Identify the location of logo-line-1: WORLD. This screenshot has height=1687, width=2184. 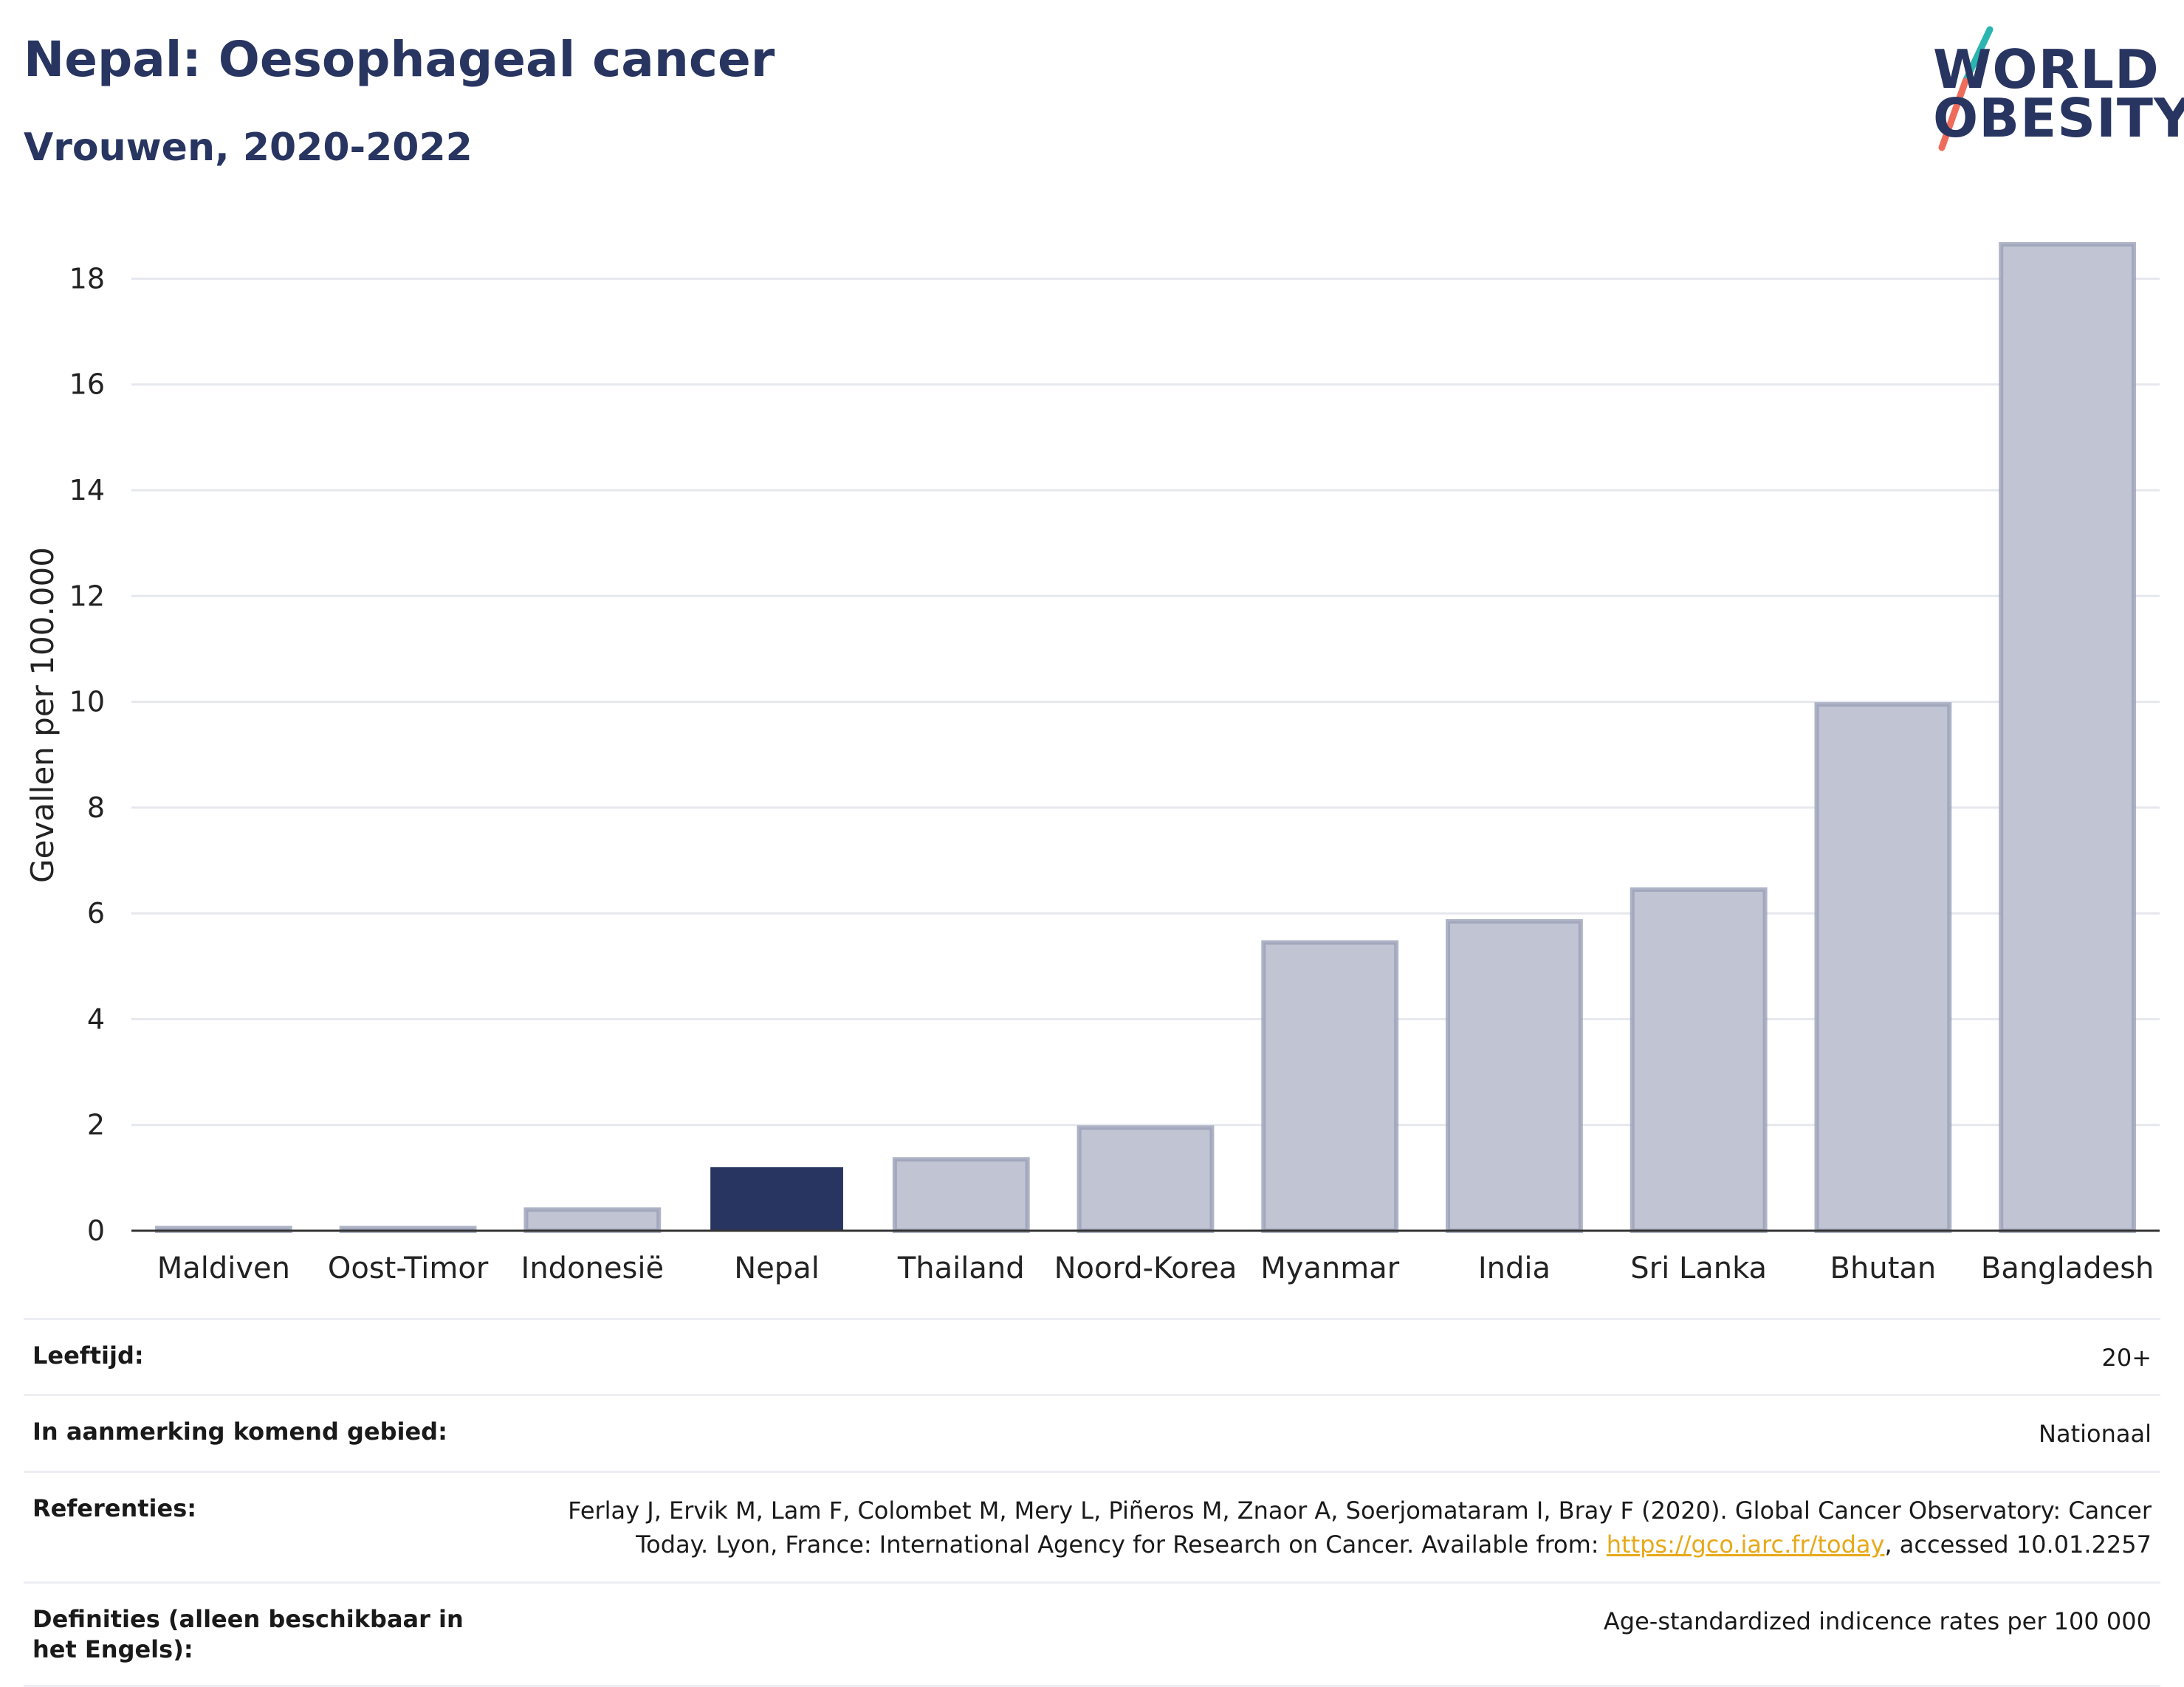
(2047, 69).